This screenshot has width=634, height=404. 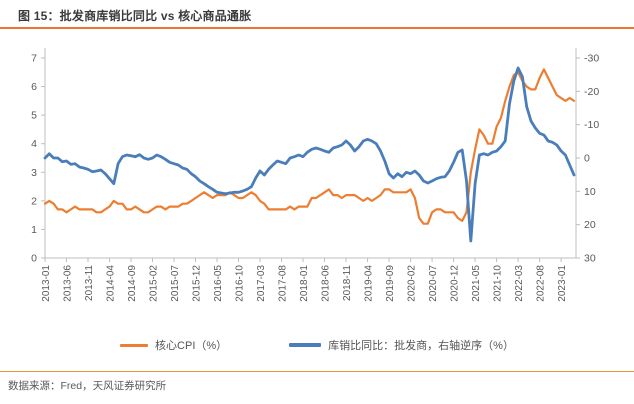 I want to click on y-left-tick-label: 3, so click(x=34, y=173).